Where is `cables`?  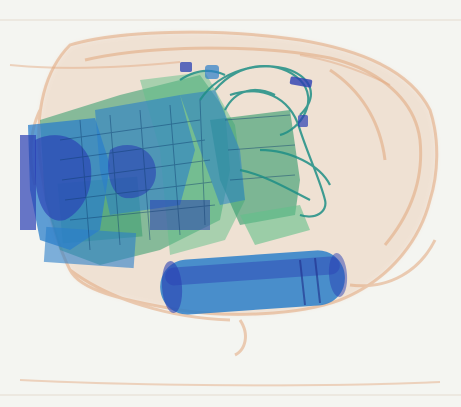
cables is located at coordinates (255, 141).